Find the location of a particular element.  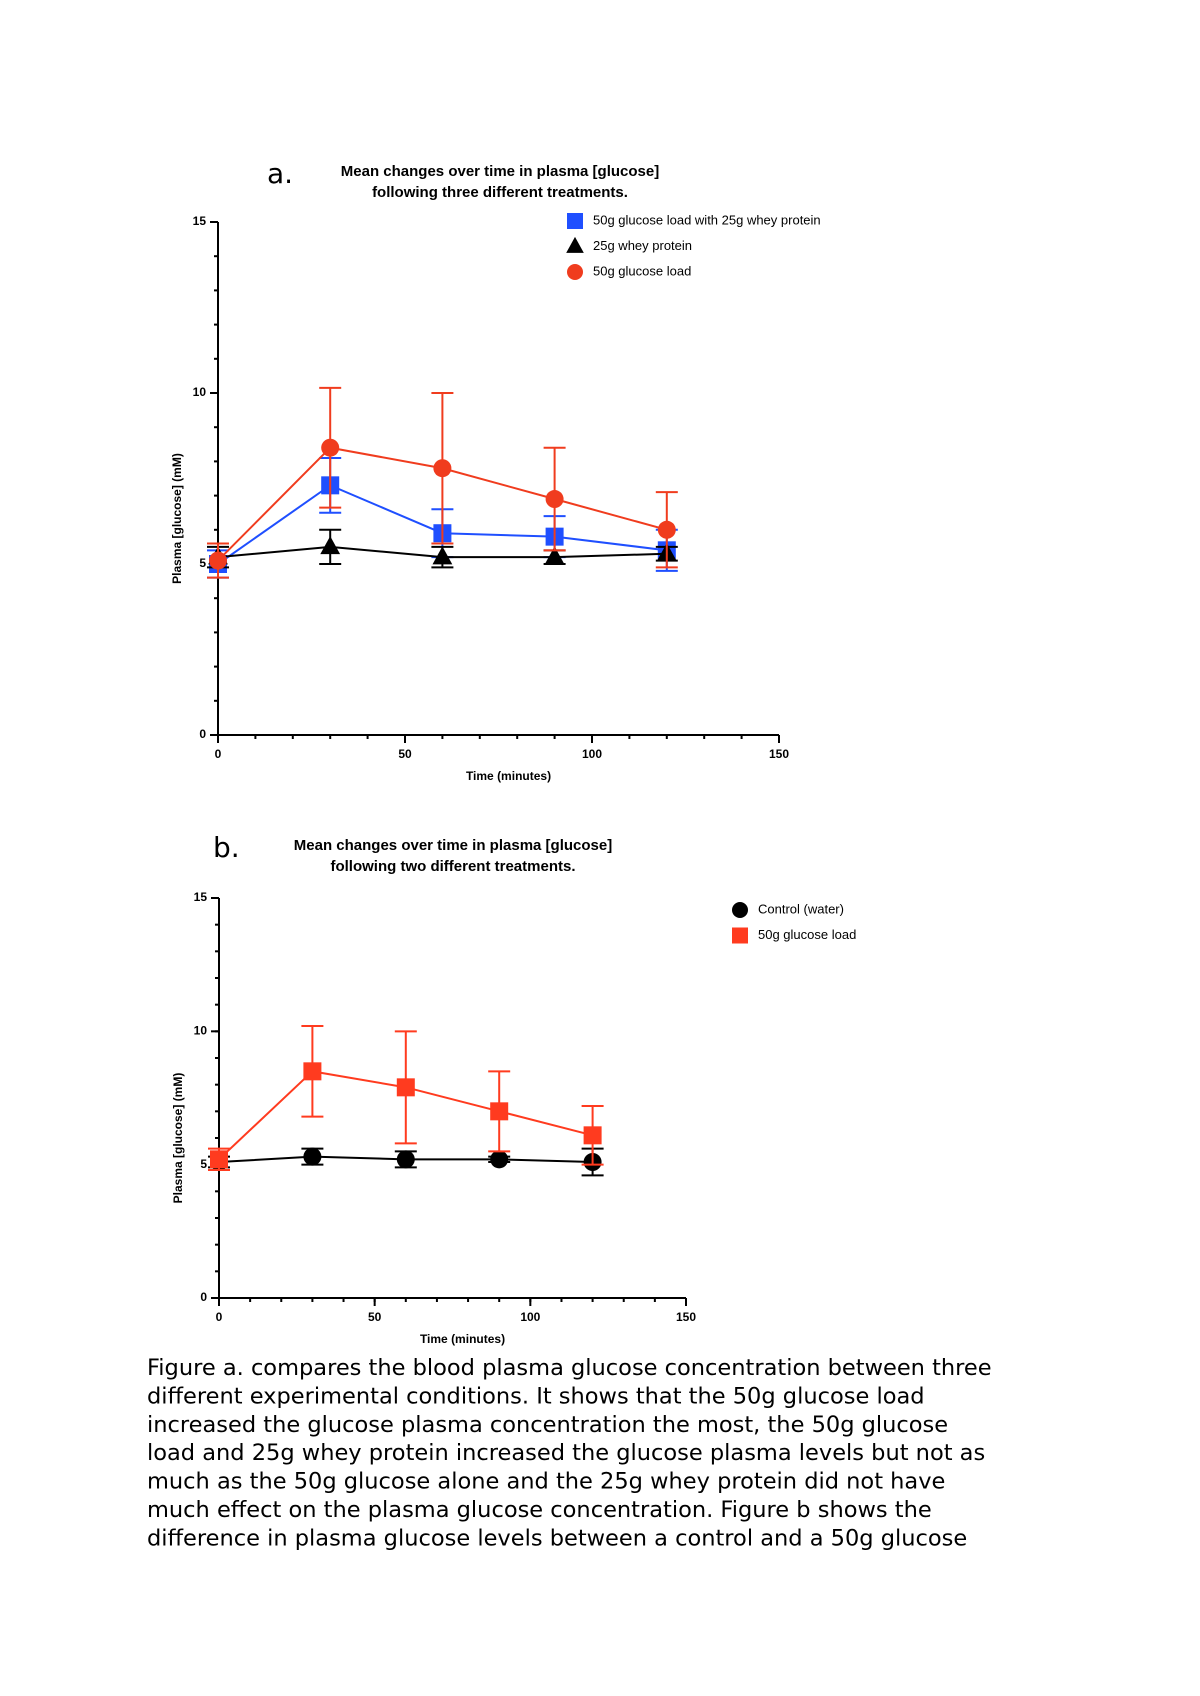

panel-label: b. is located at coordinates (226, 847).